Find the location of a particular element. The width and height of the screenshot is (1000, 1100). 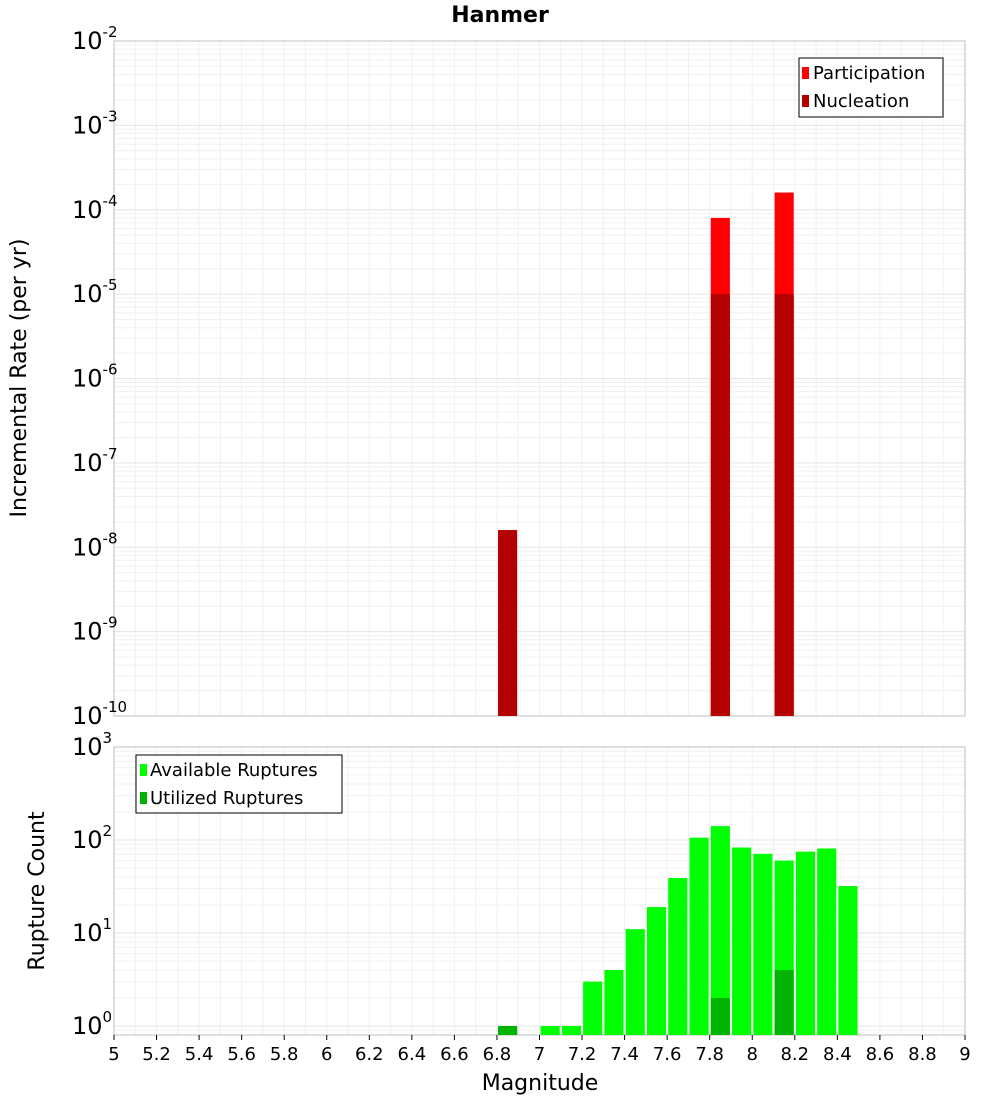

x-tick-label: 5.8 is located at coordinates (284, 1054).